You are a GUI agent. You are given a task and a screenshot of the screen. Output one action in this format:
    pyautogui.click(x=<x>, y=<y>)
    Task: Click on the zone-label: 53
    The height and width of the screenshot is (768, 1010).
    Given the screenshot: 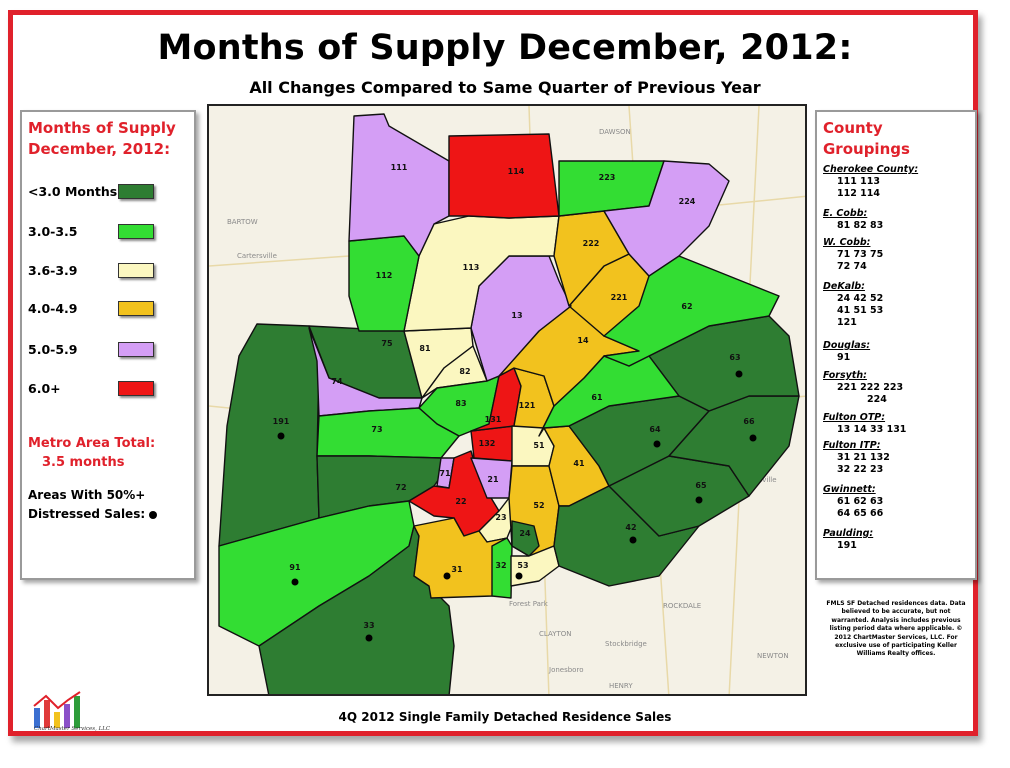 What is the action you would take?
    pyautogui.click(x=522, y=565)
    